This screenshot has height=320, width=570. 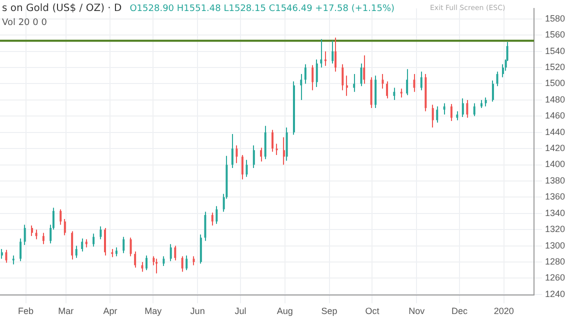 I want to click on x-tick-label: Dec, so click(x=460, y=311).